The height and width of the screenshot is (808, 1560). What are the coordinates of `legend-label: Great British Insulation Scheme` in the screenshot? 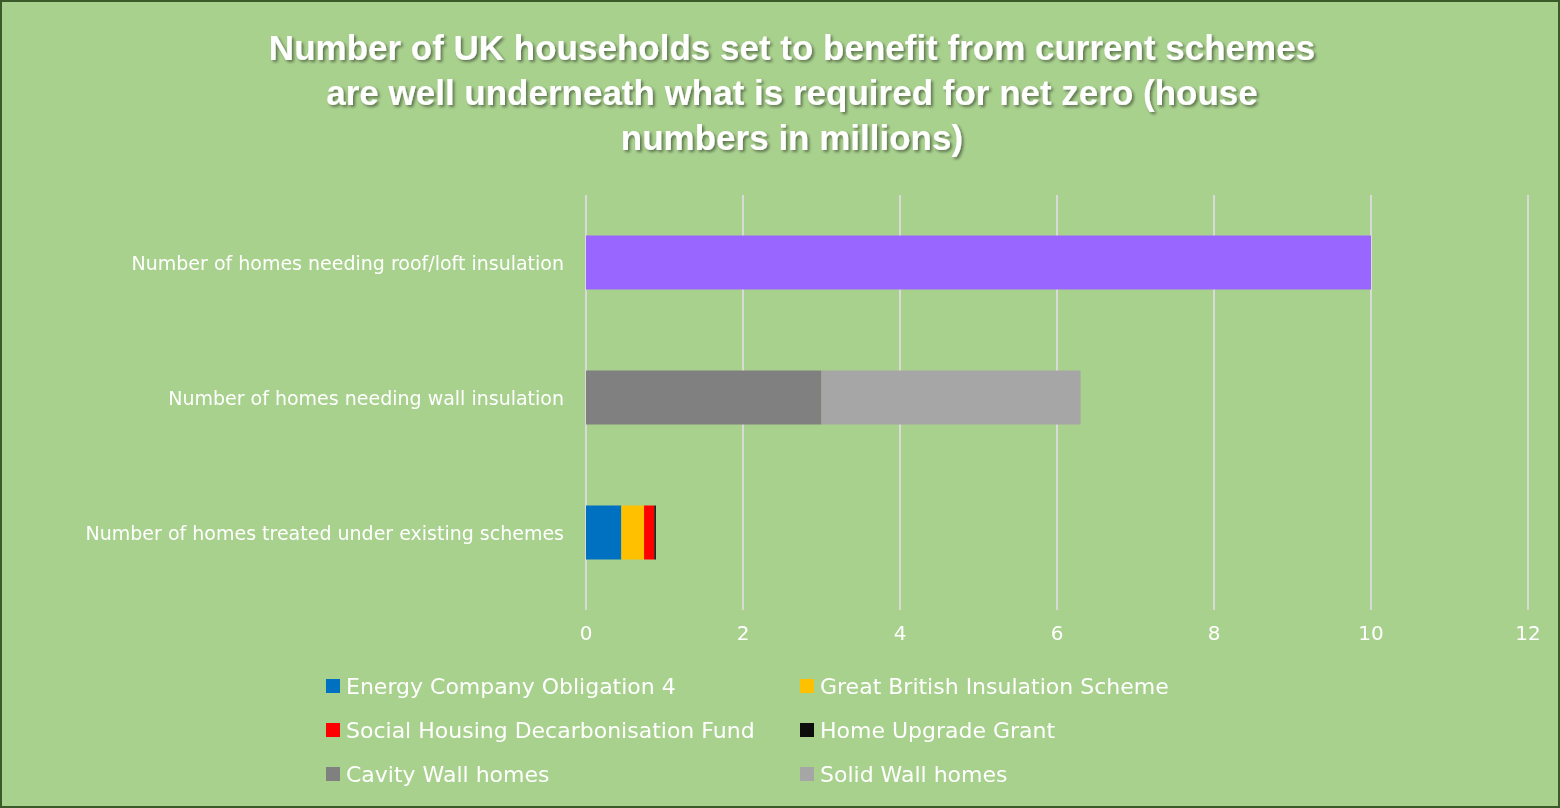 It's located at (994, 686).